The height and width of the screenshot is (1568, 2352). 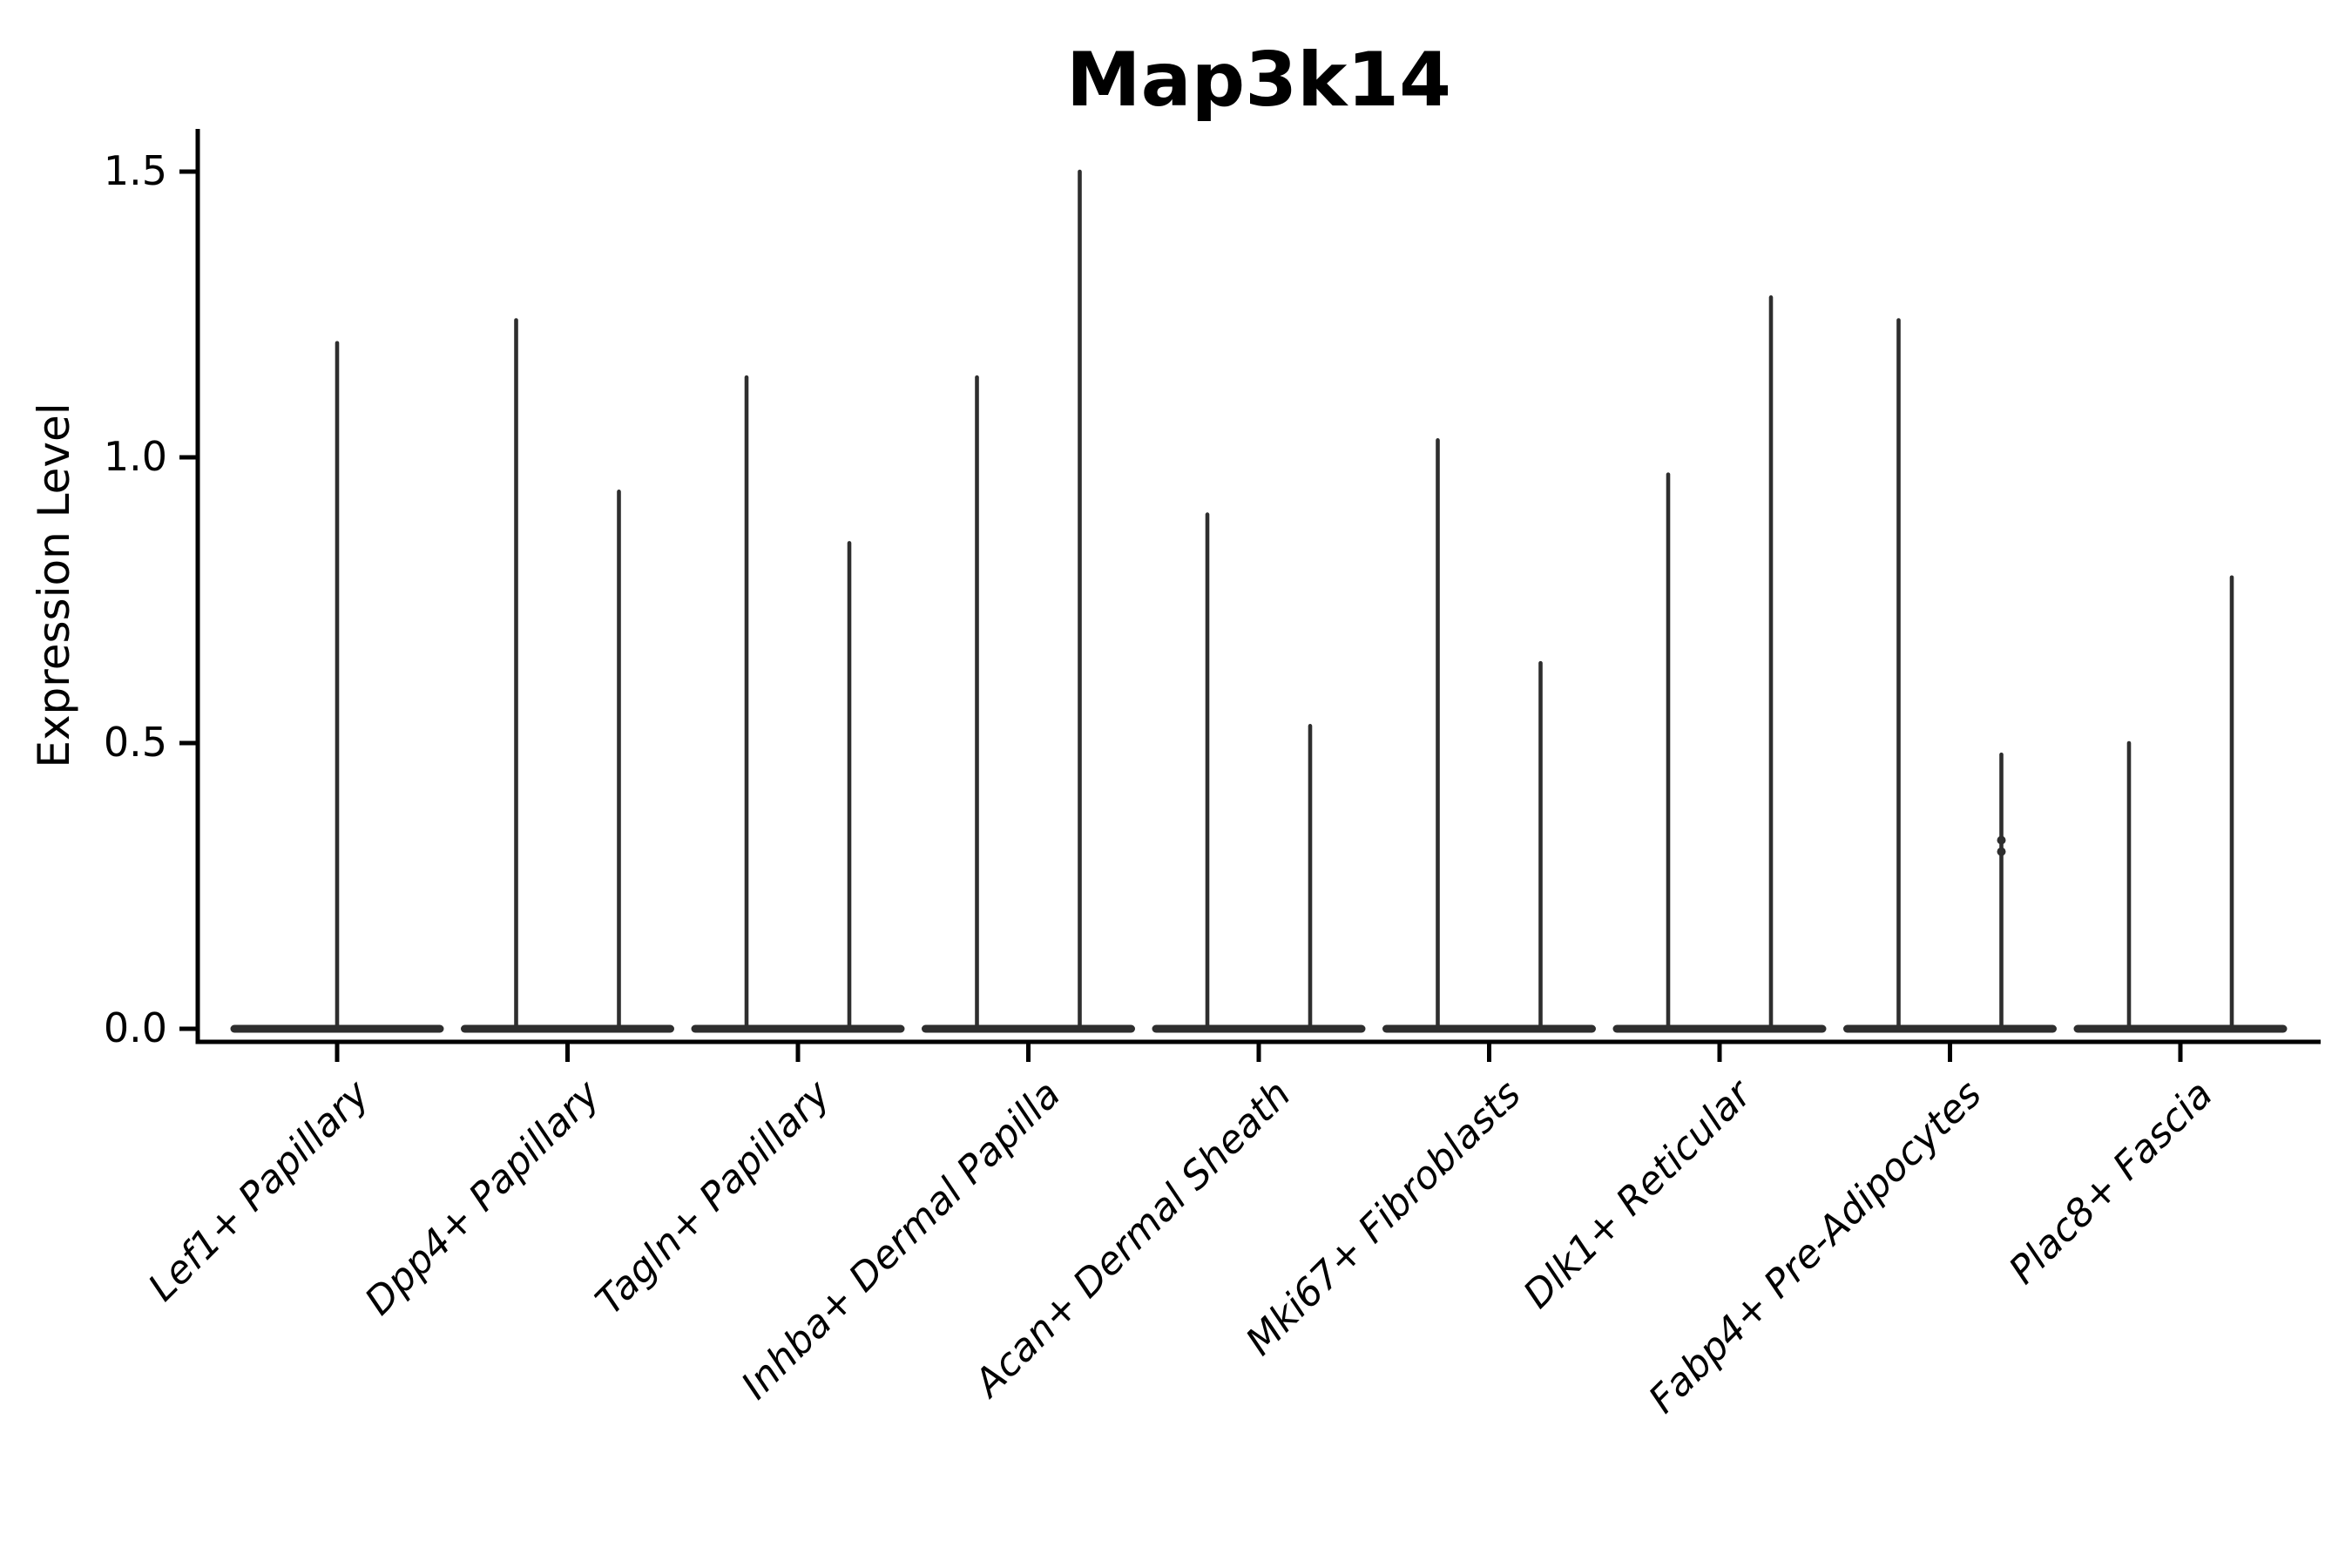 What do you see at coordinates (135, 457) in the screenshot?
I see `y-tick-label: 1.0` at bounding box center [135, 457].